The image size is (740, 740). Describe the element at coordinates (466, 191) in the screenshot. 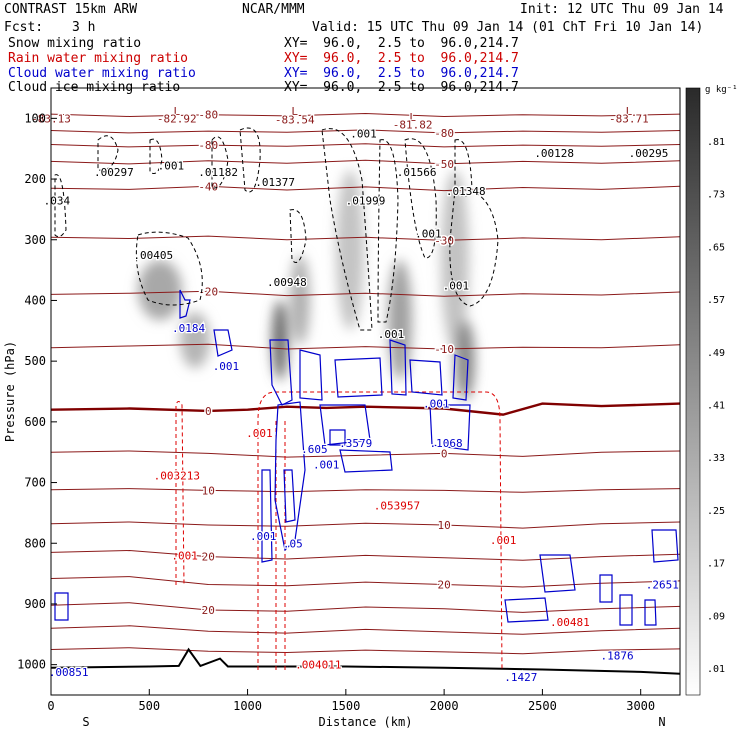

I see `contour-annotation: .01348` at that location.